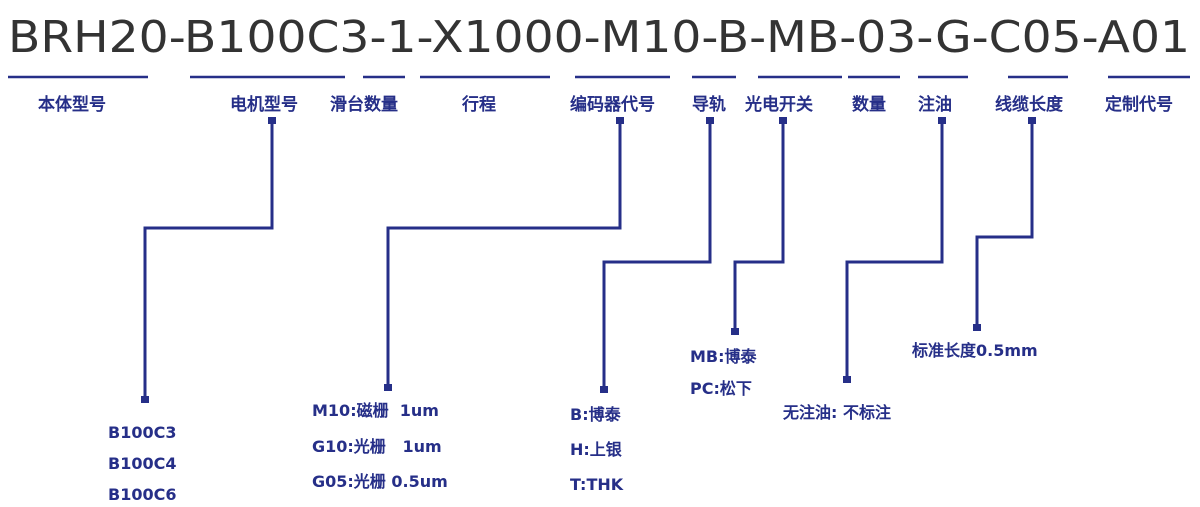 The width and height of the screenshot is (1200, 507). I want to click on label-cable-length: 线缆长度, so click(1029, 104).